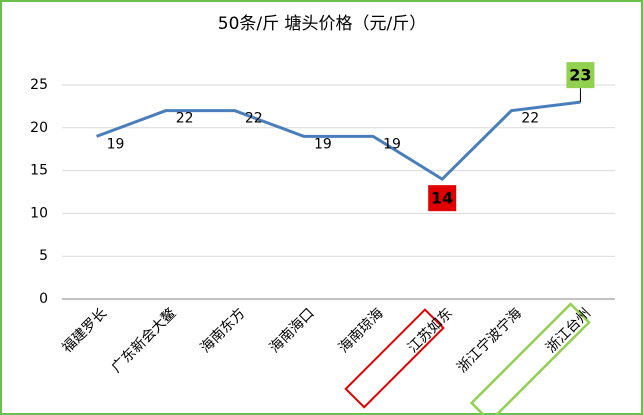 This screenshot has height=415, width=643. I want to click on y-tick-label: 25, so click(39, 85).